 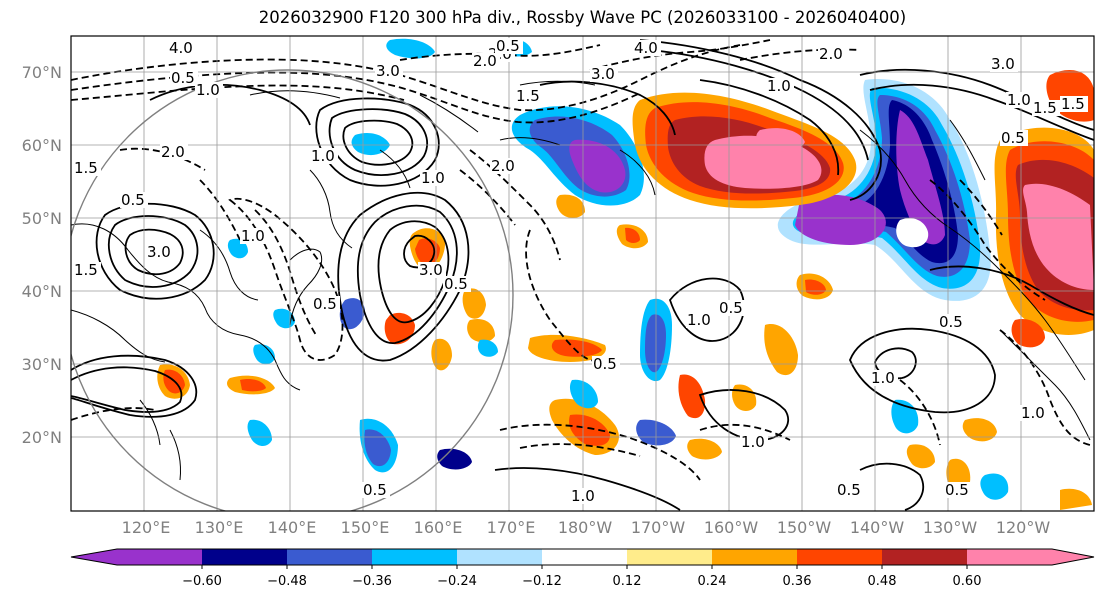 What do you see at coordinates (42, 255) in the screenshot?
I see `latitude-axis-labels: 70°N 60°N 50°N 40°N 30°N 20°N` at bounding box center [42, 255].